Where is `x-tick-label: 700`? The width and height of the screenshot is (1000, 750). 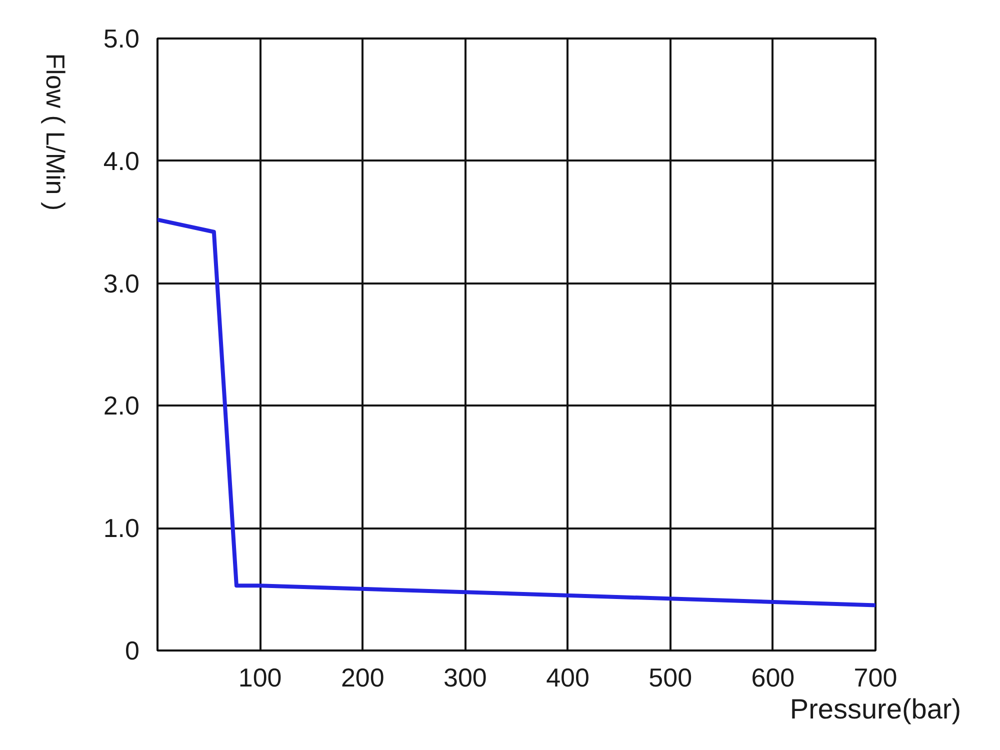 x-tick-label: 700 is located at coordinates (876, 677).